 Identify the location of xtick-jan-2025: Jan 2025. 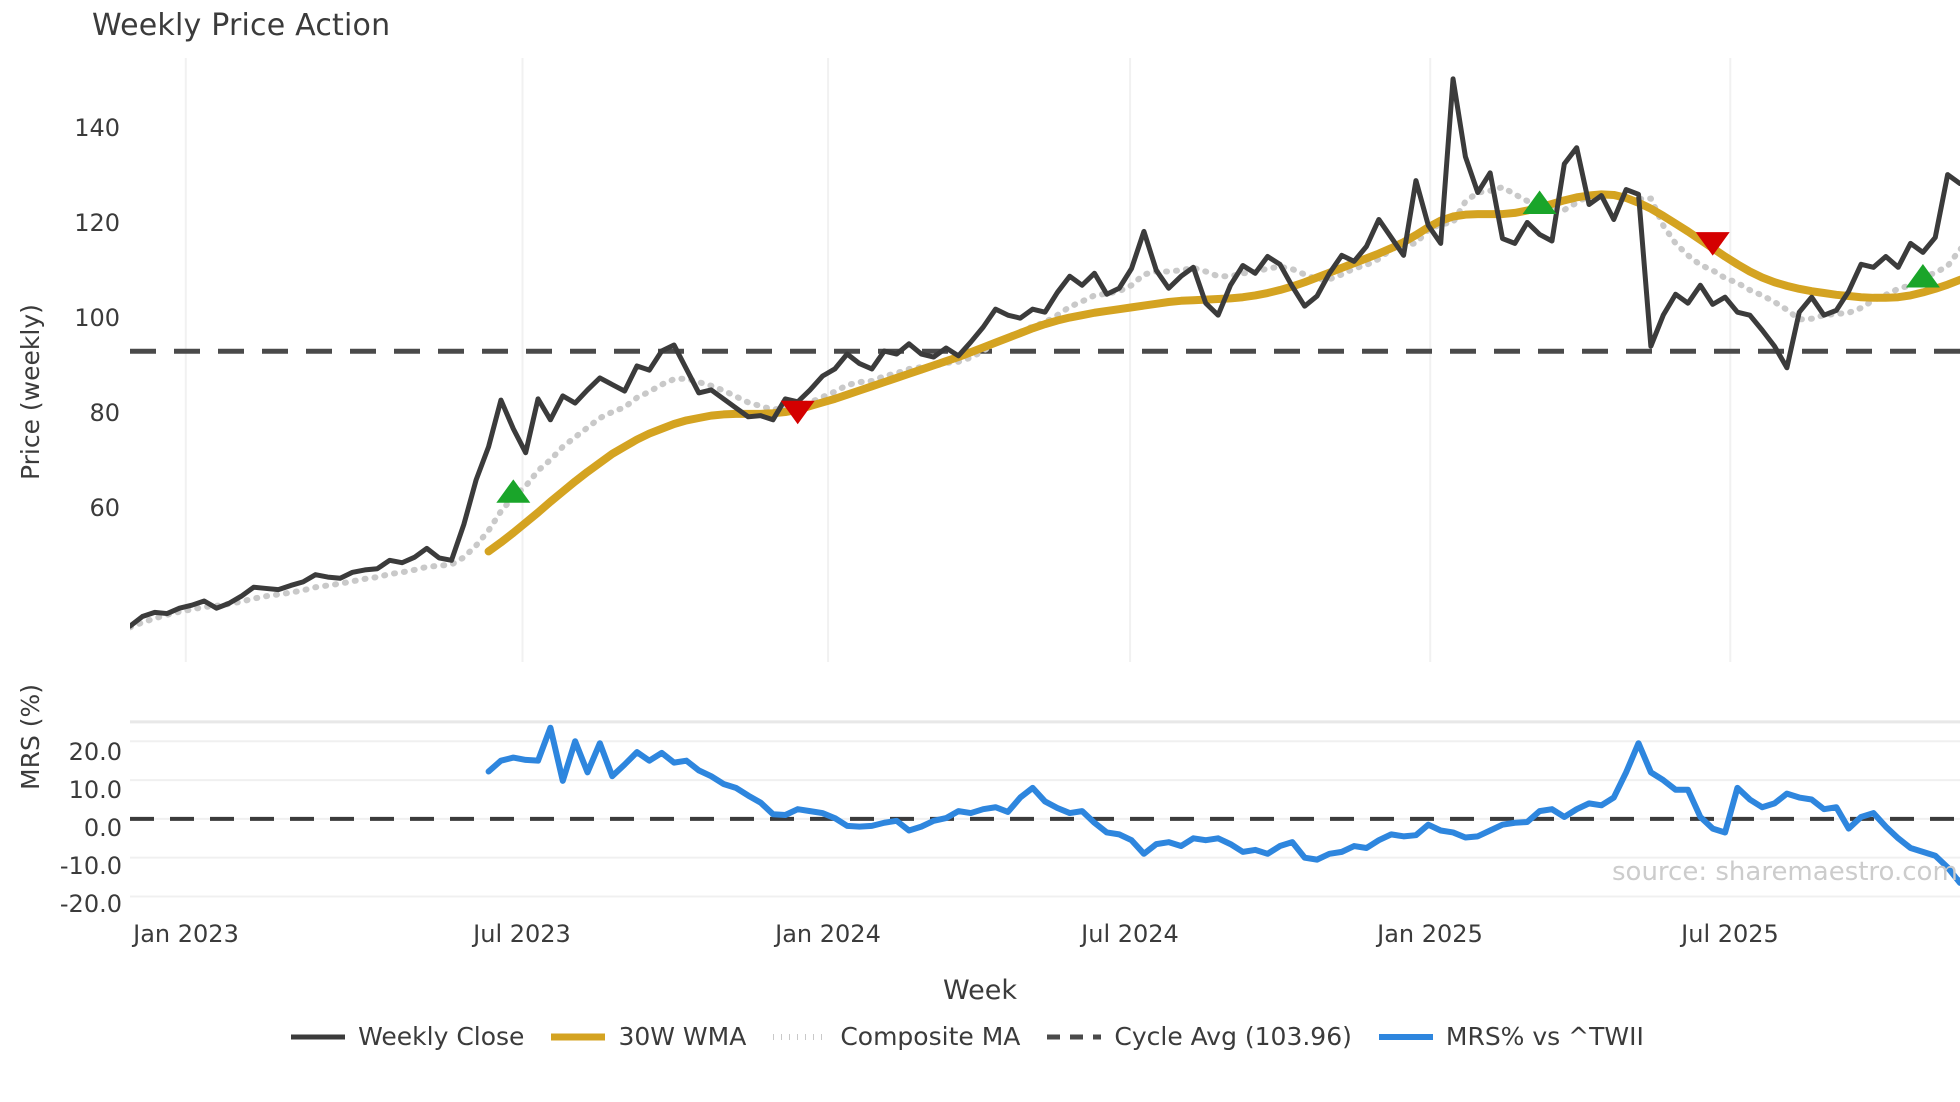
(1430, 934).